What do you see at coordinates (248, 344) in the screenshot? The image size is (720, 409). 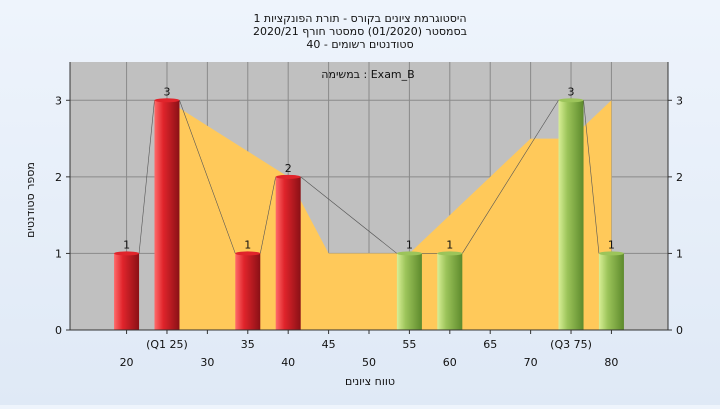 I see `x-tick-label: 35` at bounding box center [248, 344].